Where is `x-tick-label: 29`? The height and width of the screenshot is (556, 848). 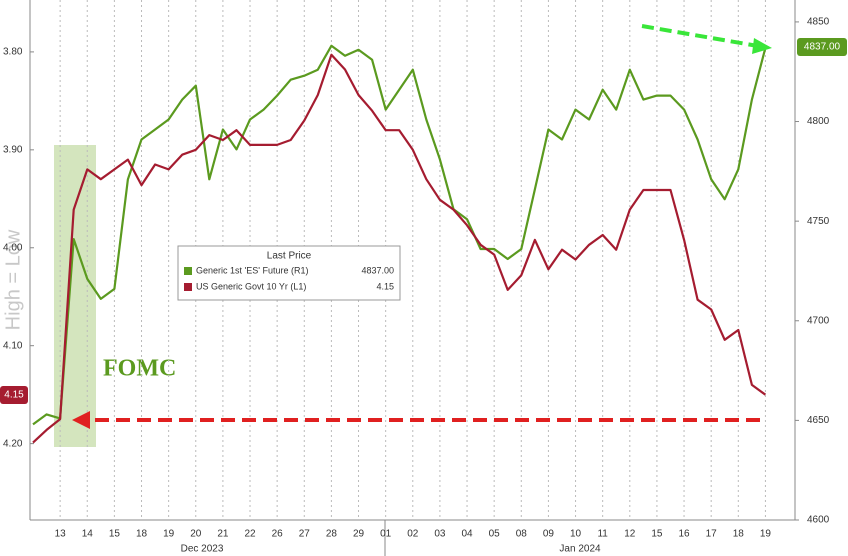 x-tick-label: 29 is located at coordinates (359, 534).